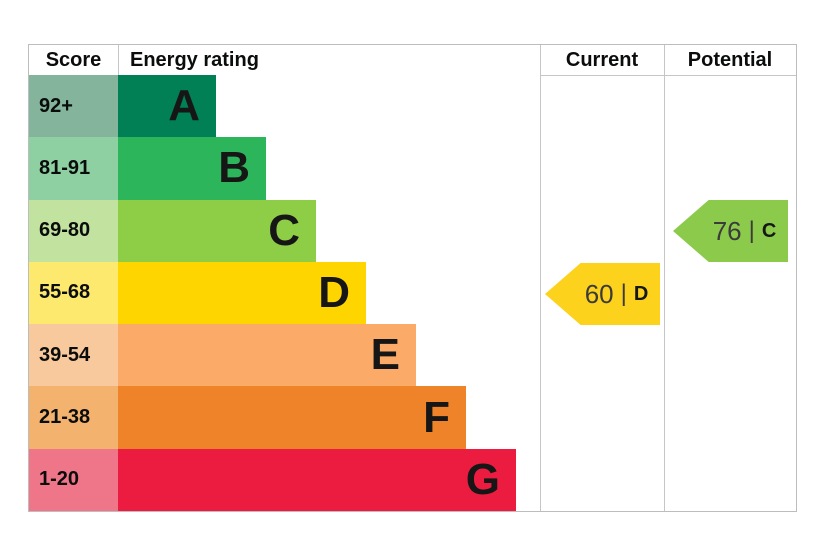 The height and width of the screenshot is (540, 813). What do you see at coordinates (664, 278) in the screenshot?
I see `potential-column-divider` at bounding box center [664, 278].